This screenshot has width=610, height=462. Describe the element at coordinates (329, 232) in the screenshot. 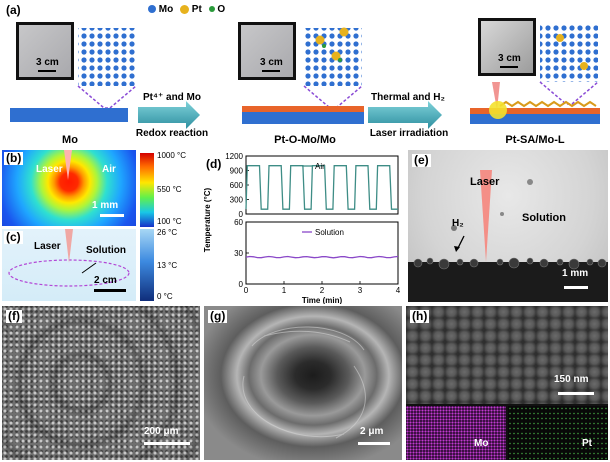

I see `subplot-1-legend-label: Solution` at that location.